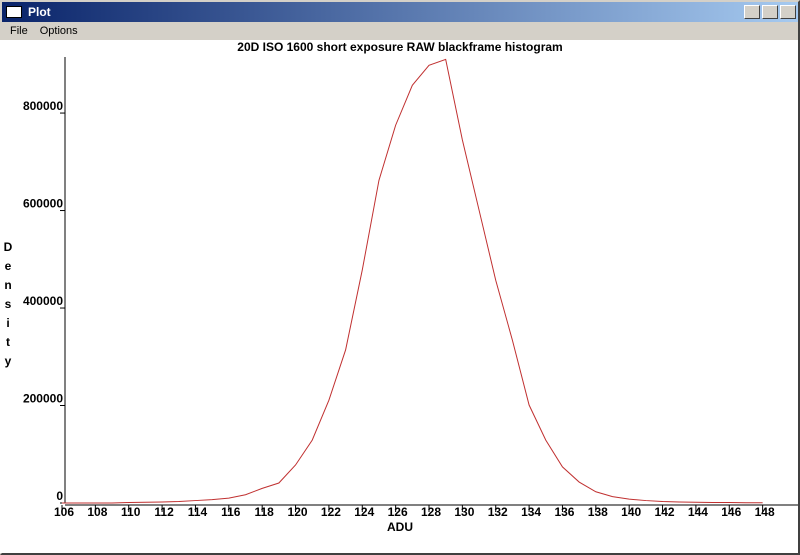 The height and width of the screenshot is (555, 800). I want to click on y-tick-label: 200000, so click(43, 399).